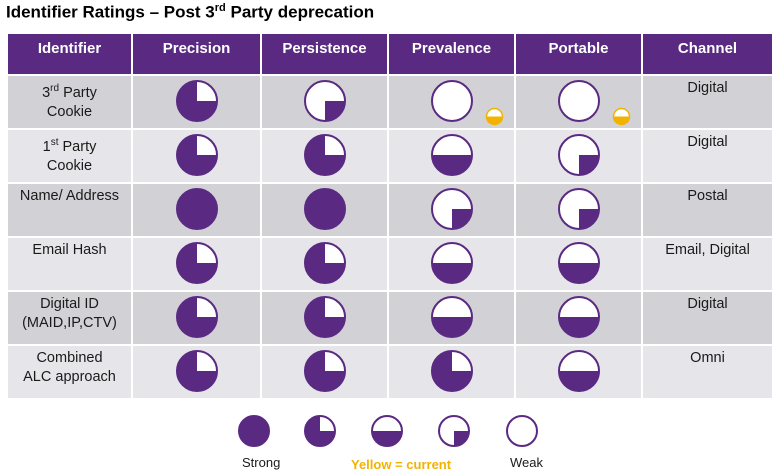  What do you see at coordinates (707, 372) in the screenshot?
I see `channel-cell: Omni` at bounding box center [707, 372].